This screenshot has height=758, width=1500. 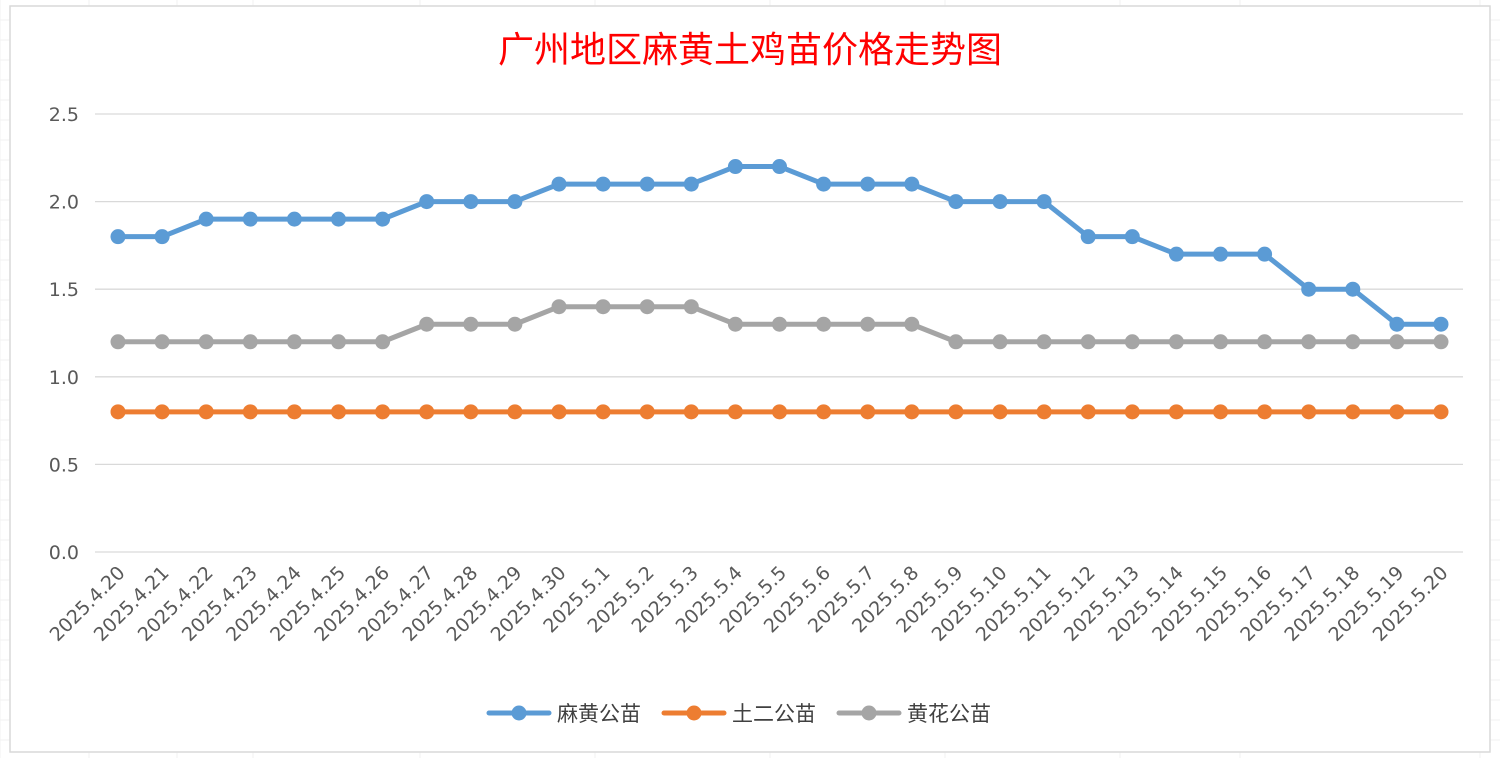 What do you see at coordinates (64, 465) in the screenshot?
I see `y-tick-label: 0.5` at bounding box center [64, 465].